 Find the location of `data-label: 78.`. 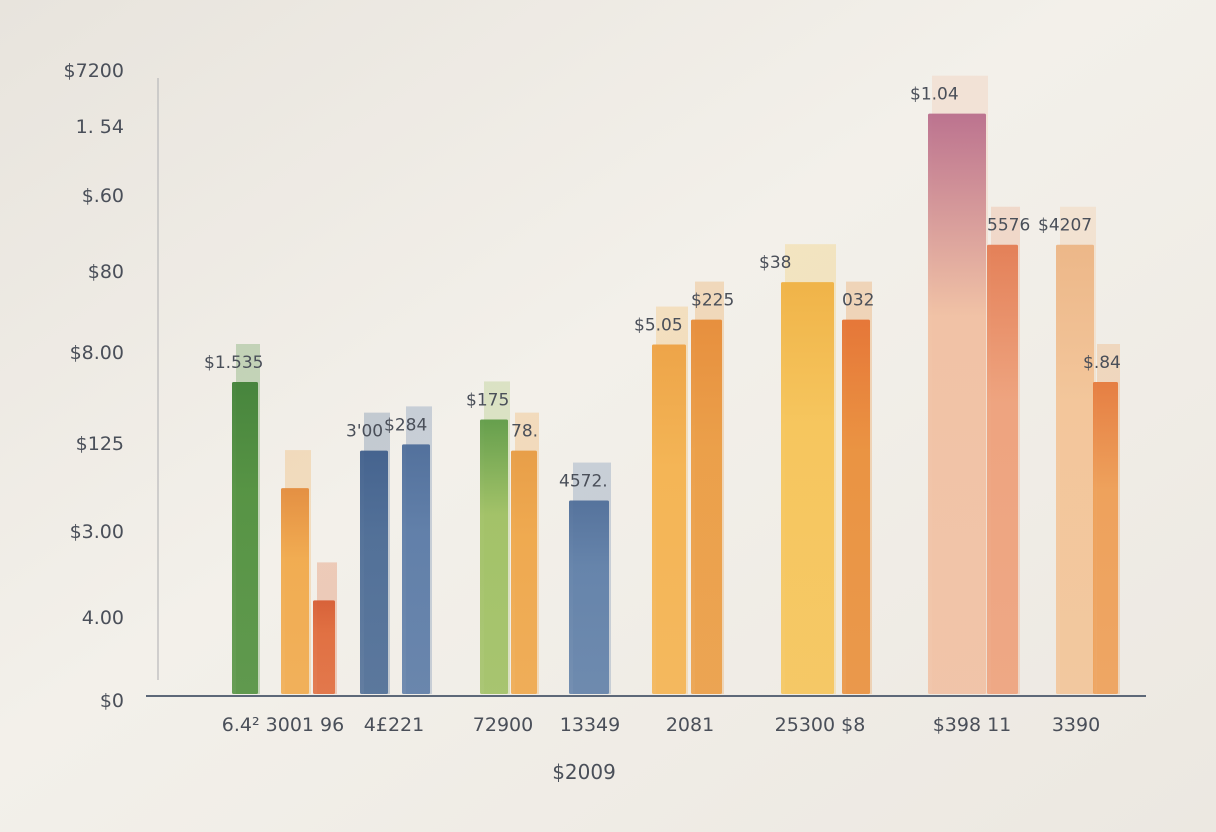

data-label: 78. is located at coordinates (524, 432).